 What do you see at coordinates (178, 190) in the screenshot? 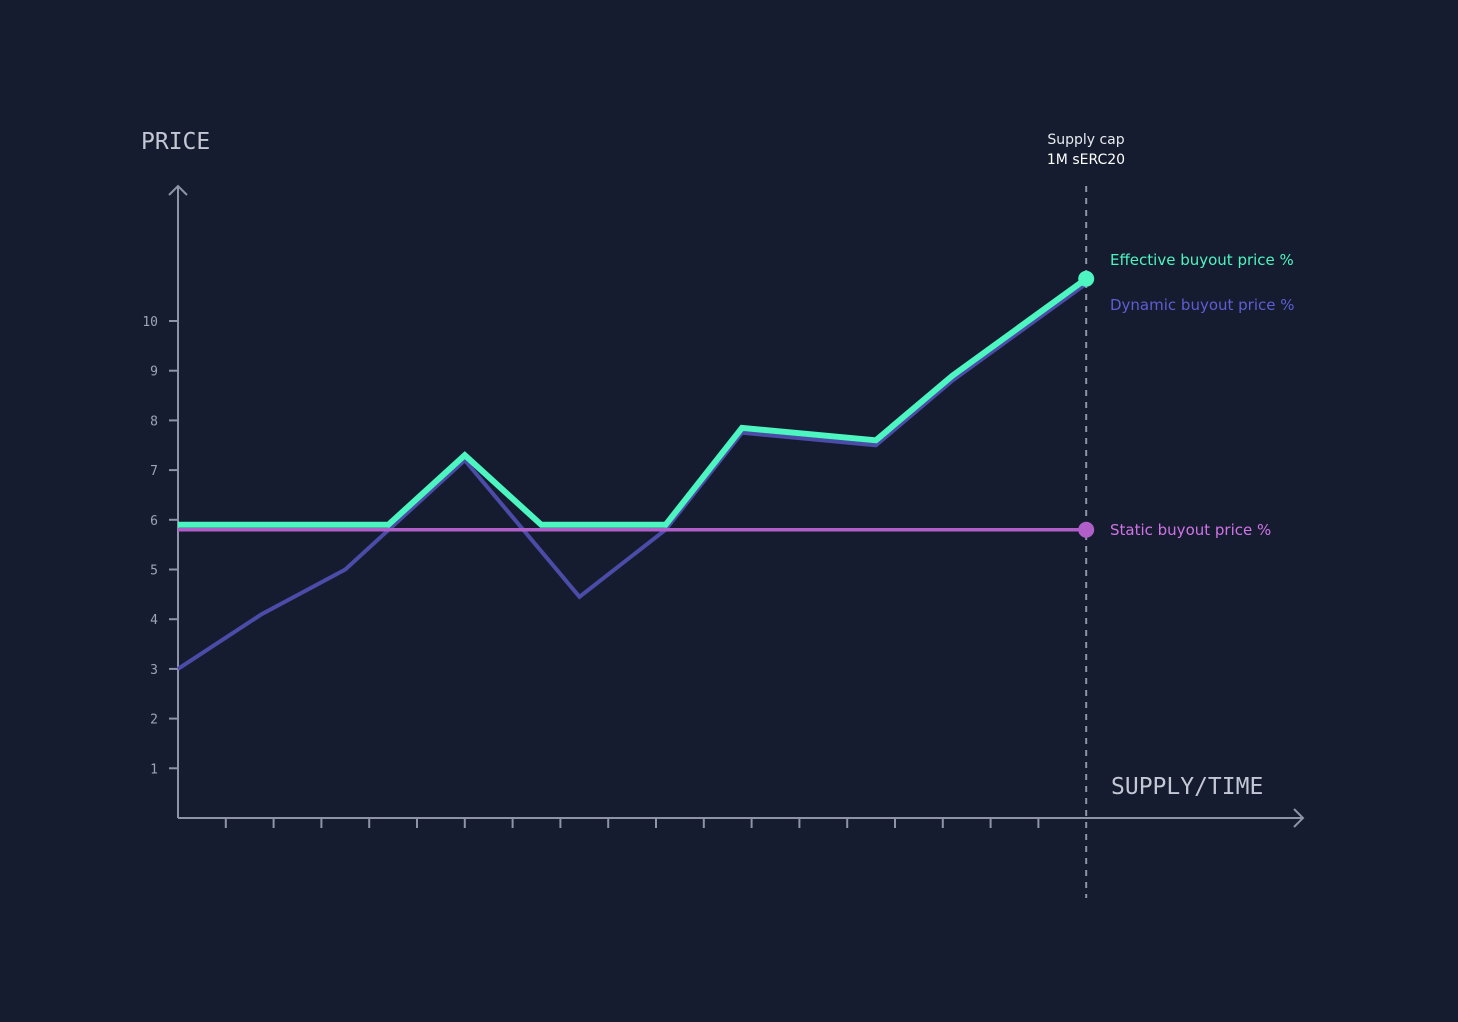
I see `y-axis-arrow` at bounding box center [178, 190].